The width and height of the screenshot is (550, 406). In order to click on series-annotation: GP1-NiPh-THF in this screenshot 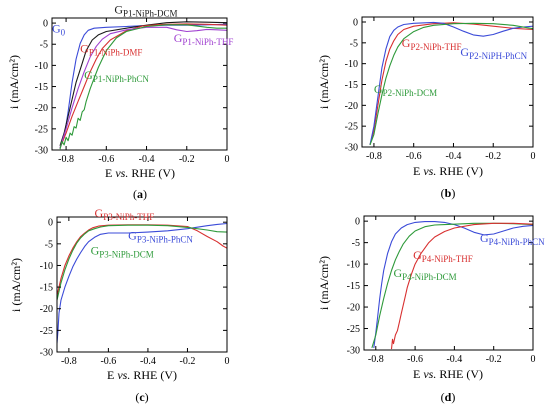, I will do `click(204, 39)`.